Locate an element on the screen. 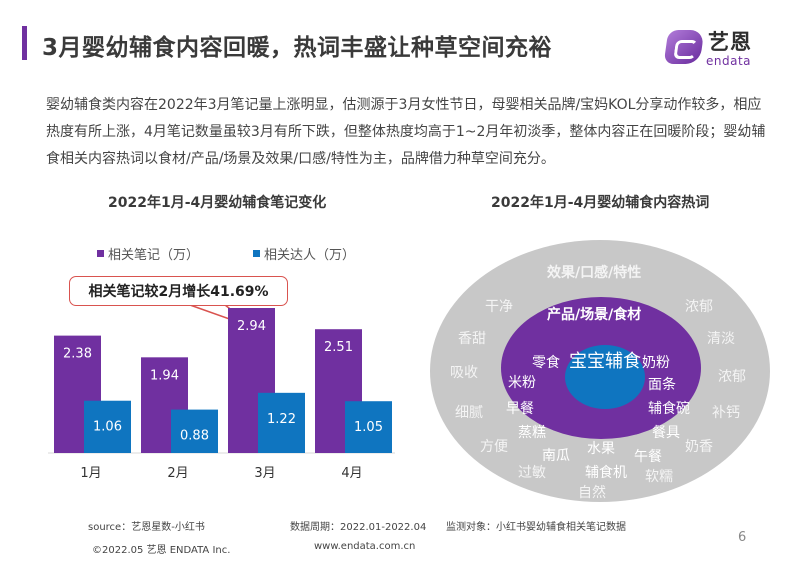 This screenshot has width=800, height=565. page-number: 6 is located at coordinates (742, 537).